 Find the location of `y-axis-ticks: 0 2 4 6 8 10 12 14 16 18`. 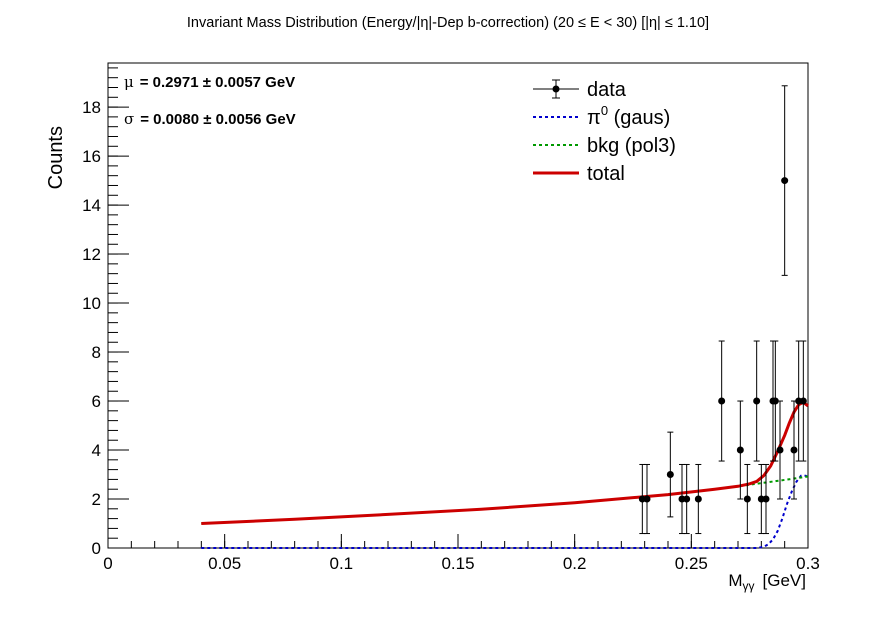

y-axis-ticks: 0 2 4 6 8 10 12 14 16 18 is located at coordinates (105, 312).